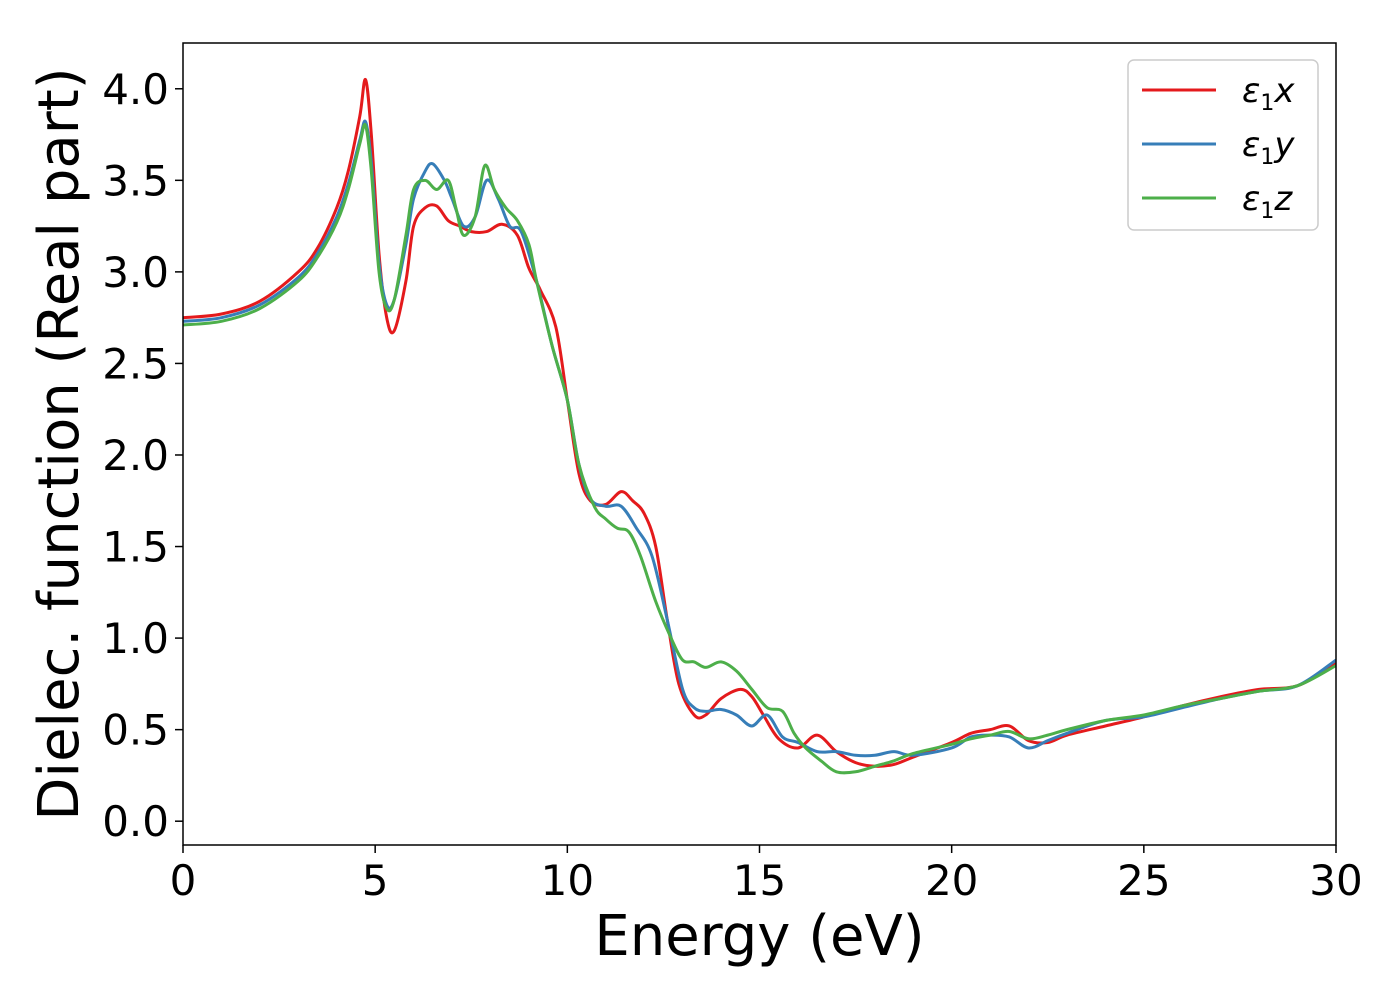 The height and width of the screenshot is (1000, 1400). I want to click on legend-box, so click(1223, 145).